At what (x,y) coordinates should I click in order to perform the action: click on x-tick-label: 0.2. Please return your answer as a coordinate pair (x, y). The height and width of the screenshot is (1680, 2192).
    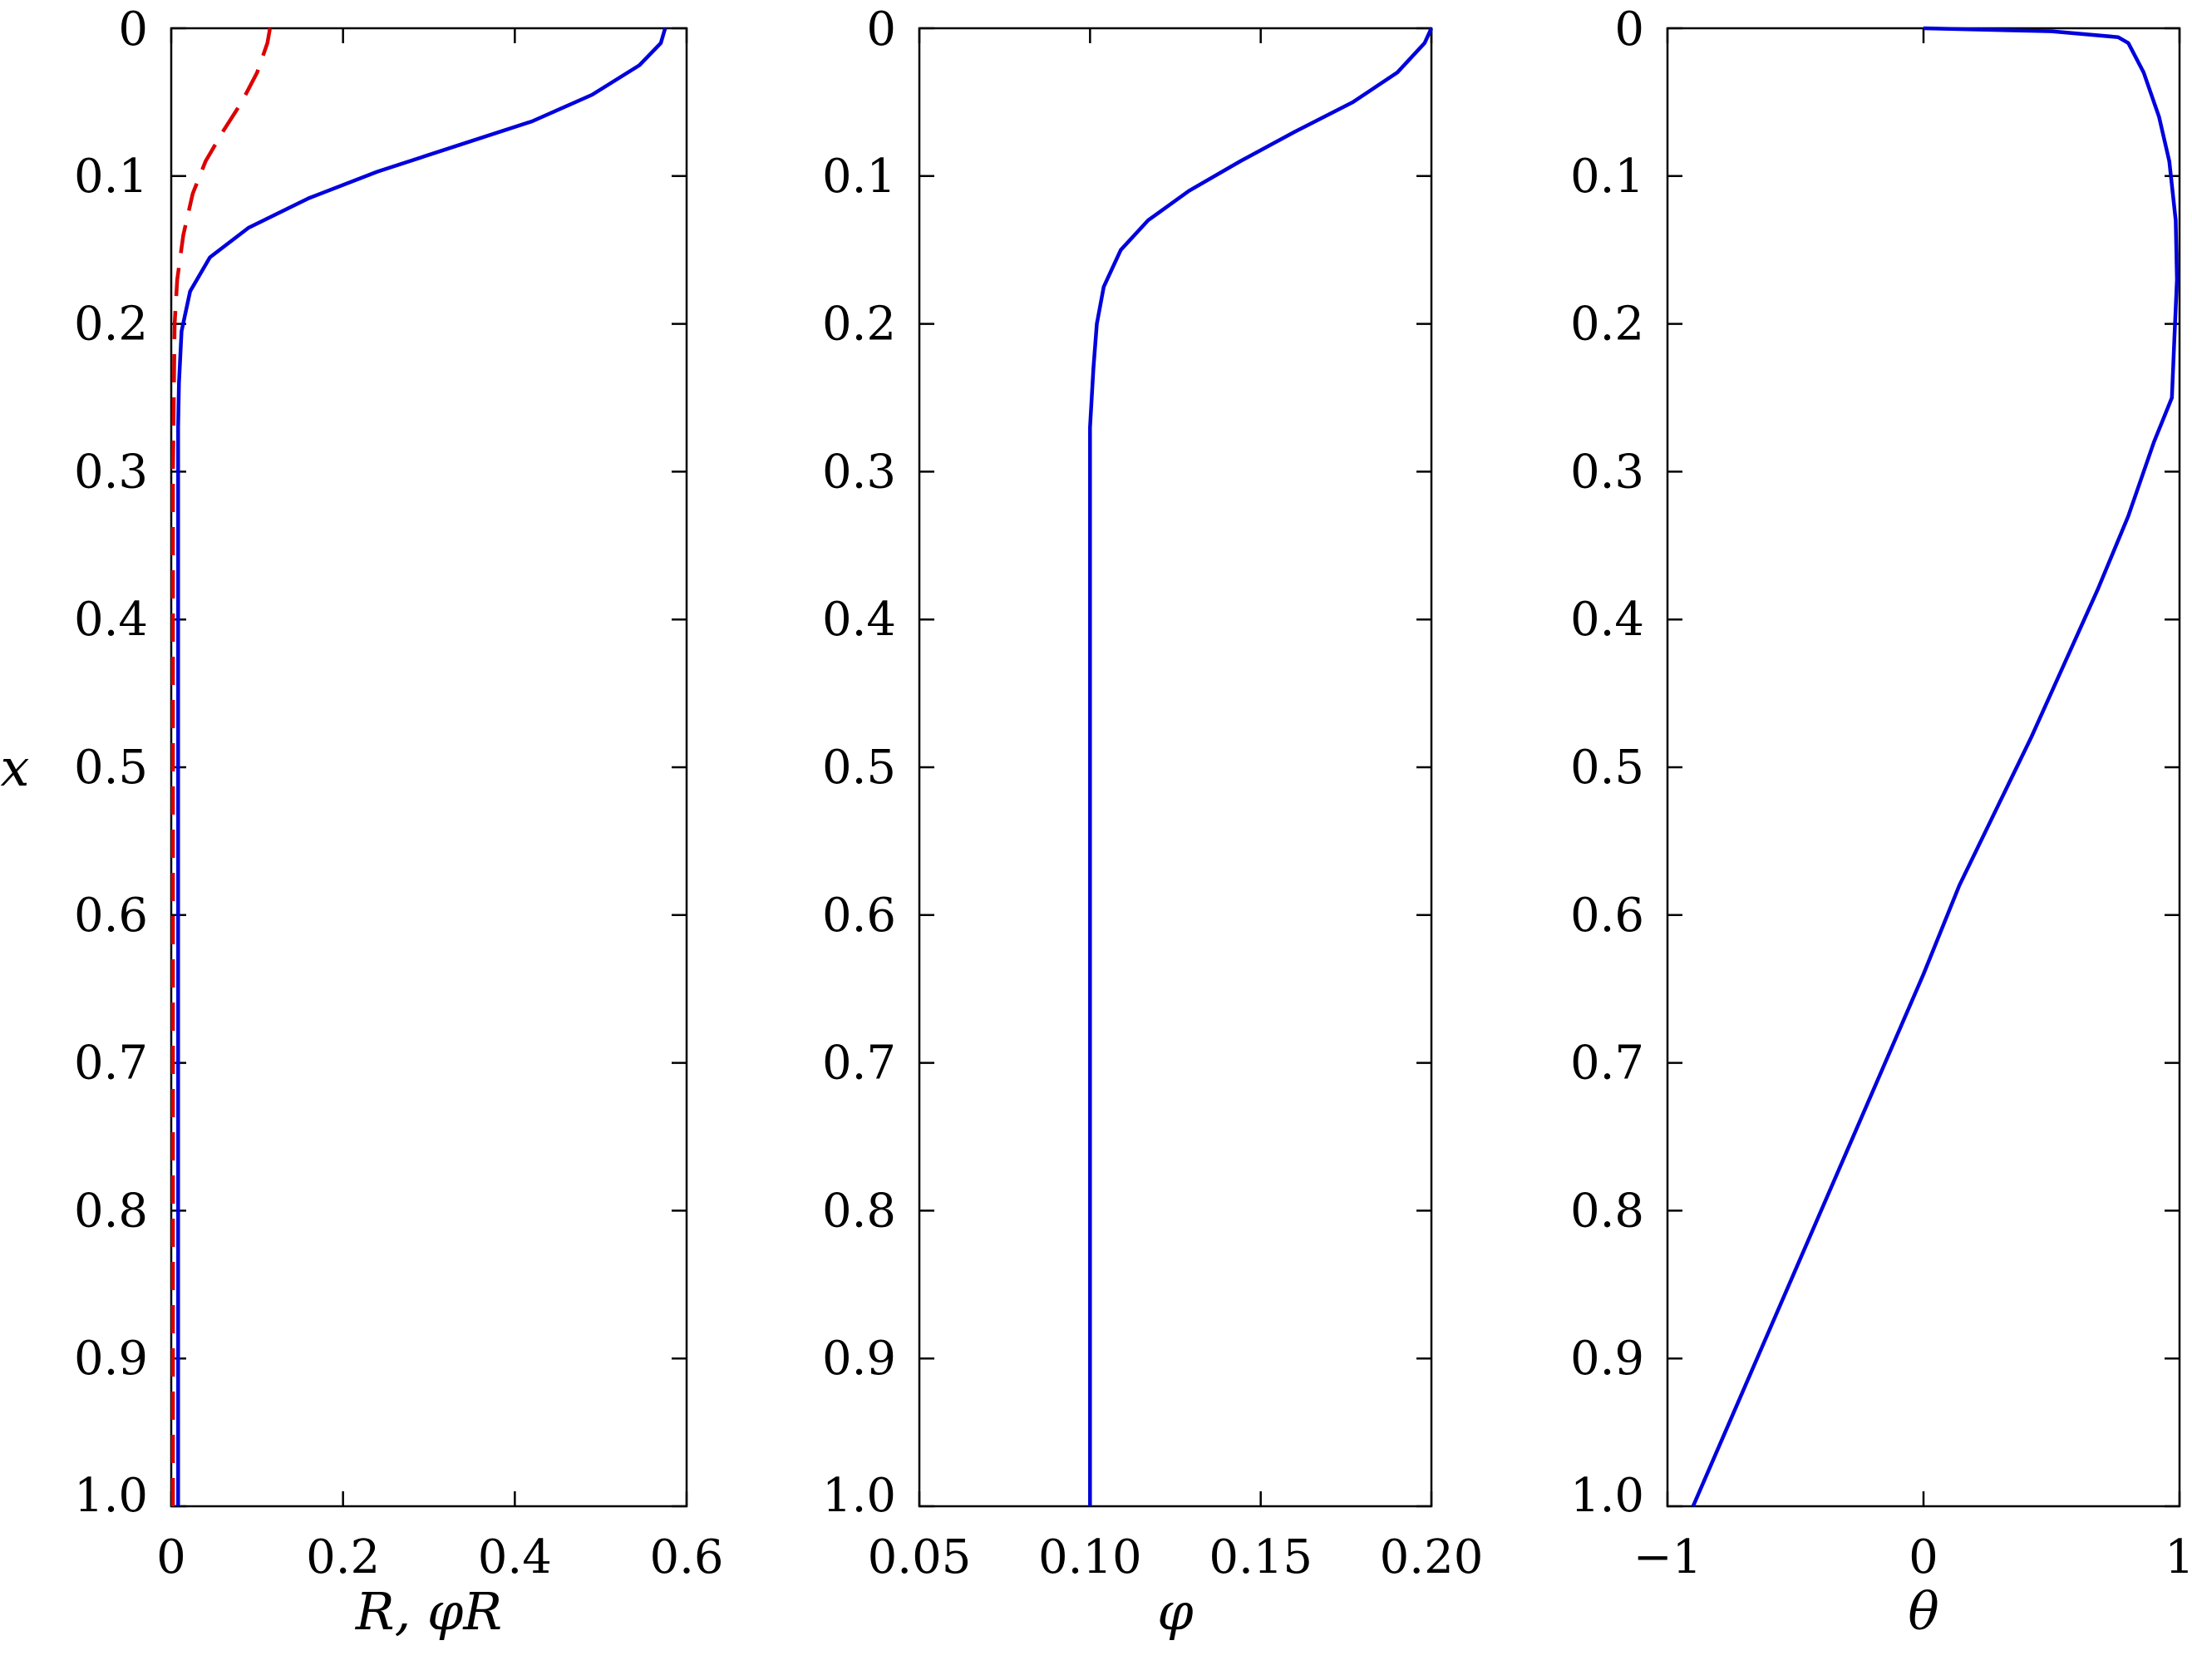
    Looking at the image, I should click on (343, 1557).